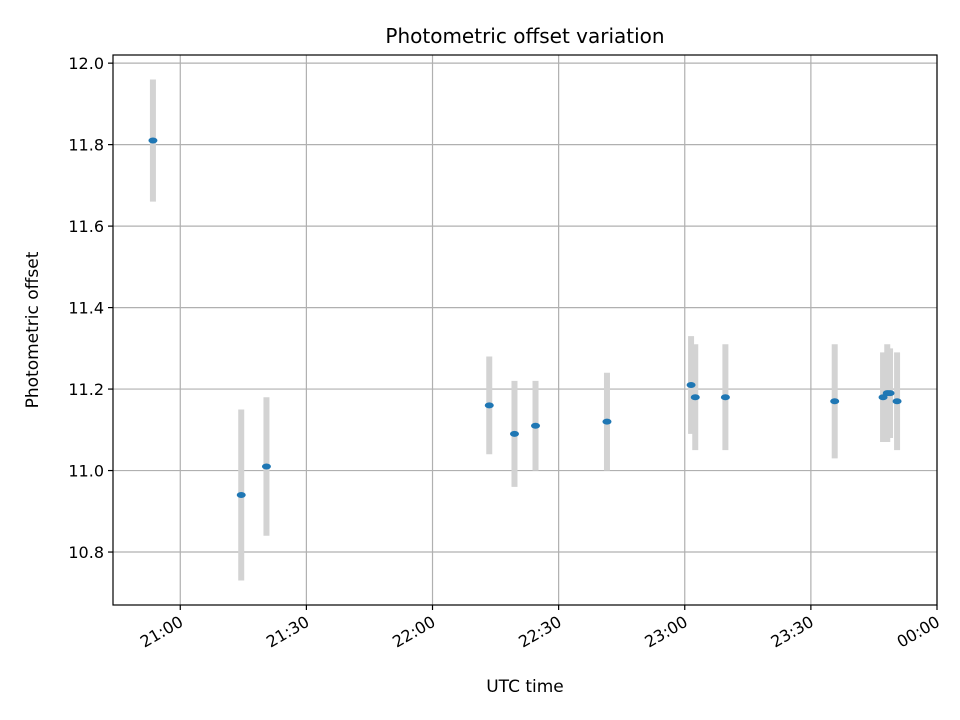  Describe the element at coordinates (86, 552) in the screenshot. I see `y-tick-label: 10.8` at that location.